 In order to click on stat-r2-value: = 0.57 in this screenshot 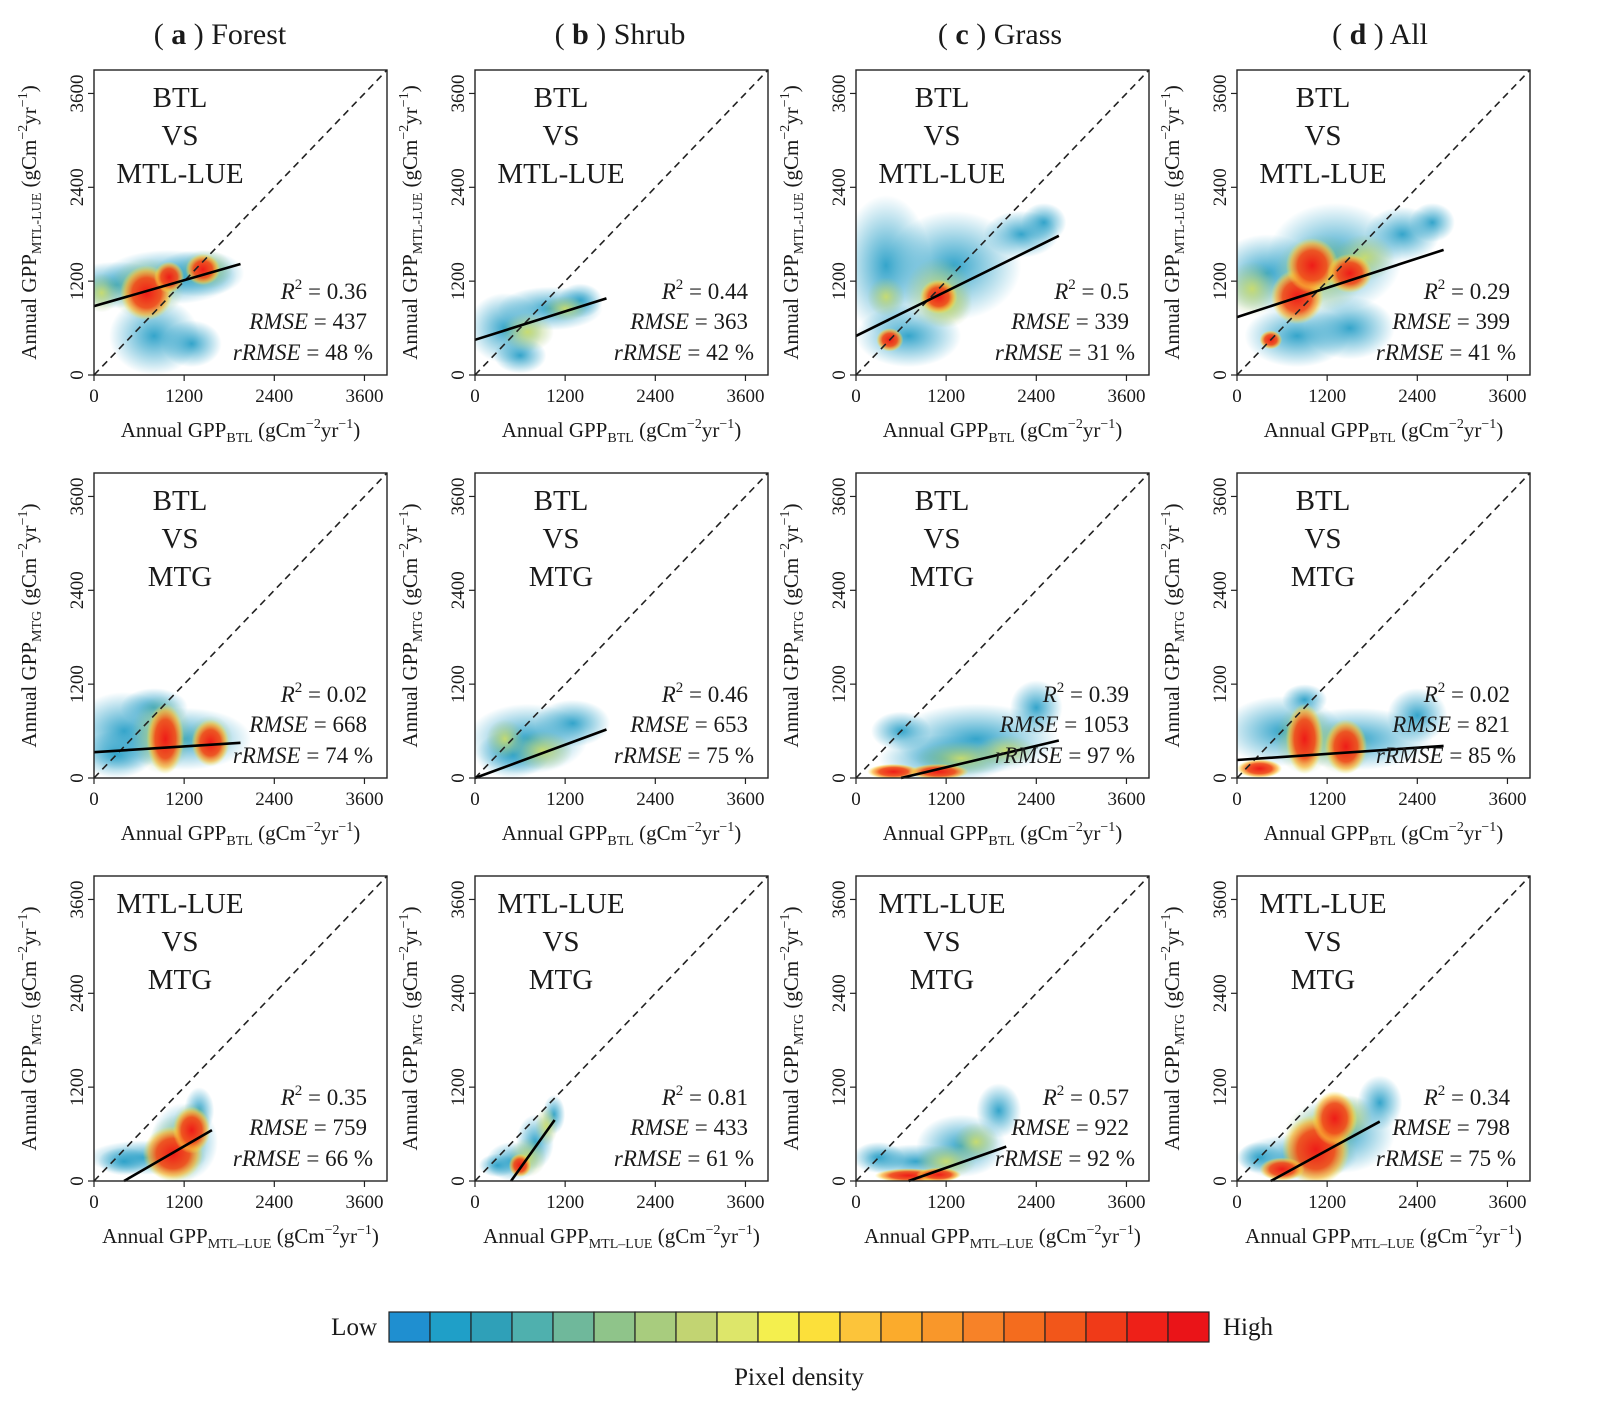, I will do `click(1096, 1097)`.